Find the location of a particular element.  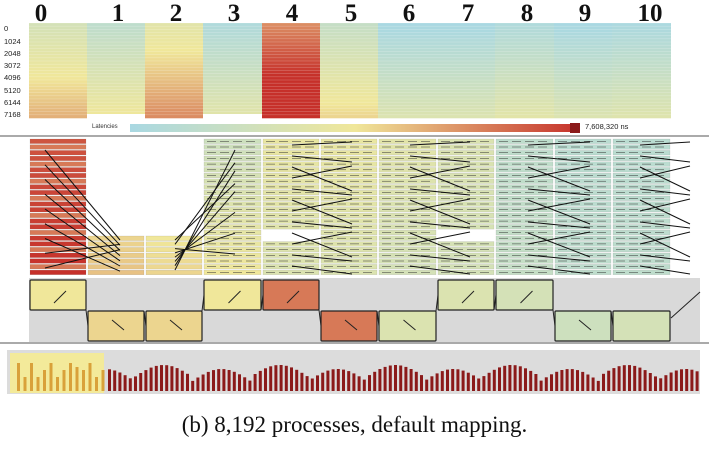

column-label-8: 8 is located at coordinates (527, 13).